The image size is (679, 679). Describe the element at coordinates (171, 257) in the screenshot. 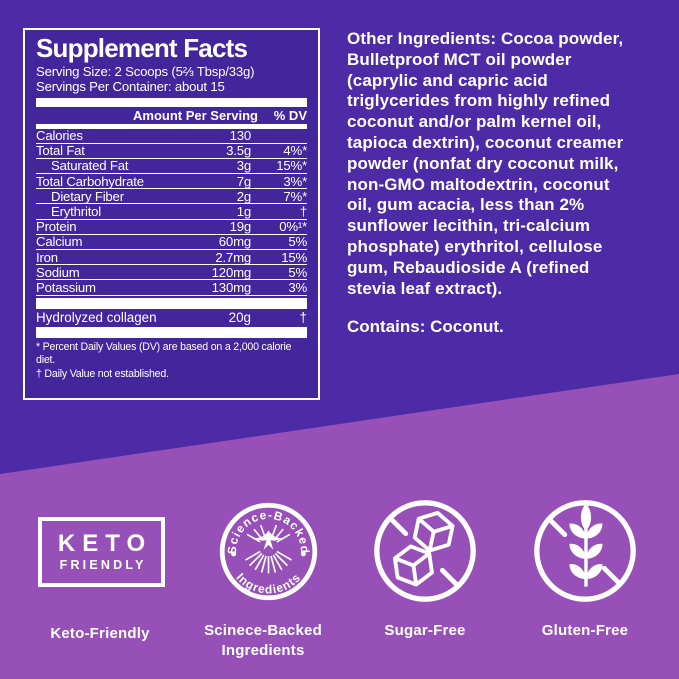

I see `table-row: Iron 2.7mg 15%` at that location.